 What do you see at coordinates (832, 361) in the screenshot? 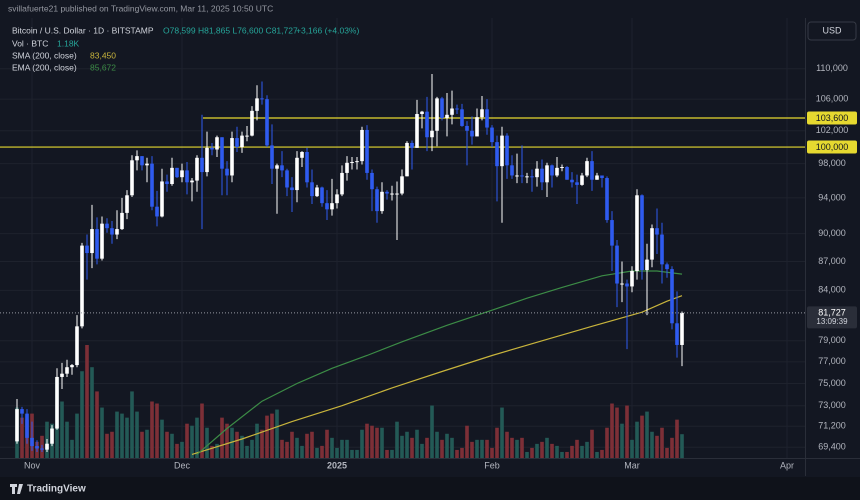
I see `y-tick-label: 77,000` at bounding box center [832, 361].